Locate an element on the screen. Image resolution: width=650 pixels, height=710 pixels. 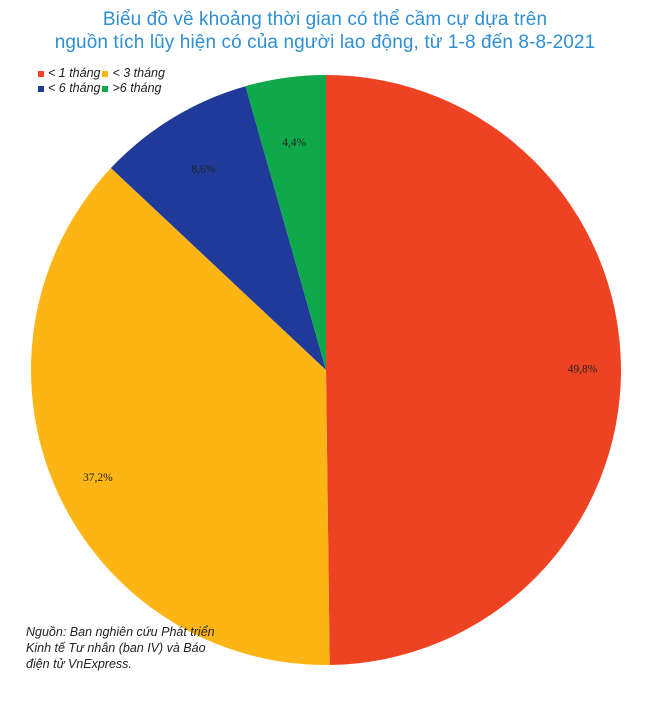
legend-item: < 1 tháng is located at coordinates (69, 73).